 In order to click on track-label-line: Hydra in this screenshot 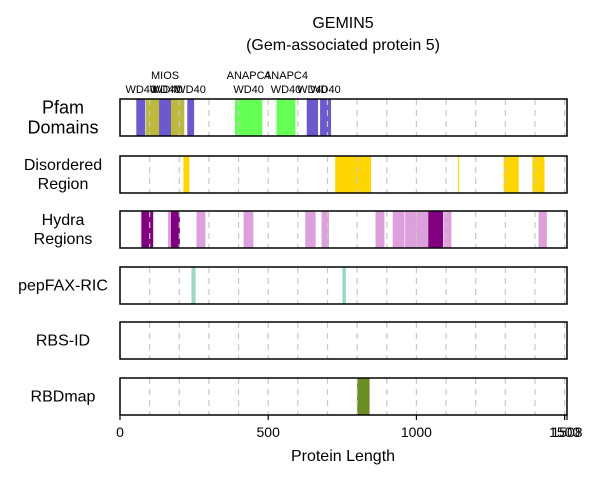, I will do `click(63, 220)`.